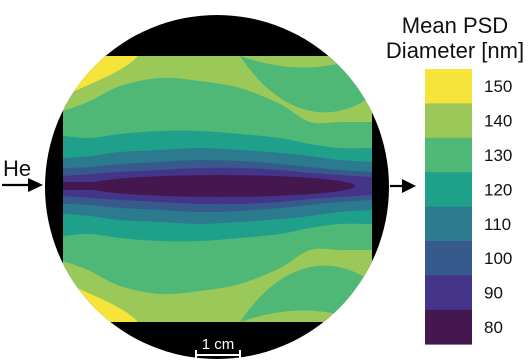 The height and width of the screenshot is (362, 528). I want to click on colorbar-tick-label-80: 80, so click(493, 327).